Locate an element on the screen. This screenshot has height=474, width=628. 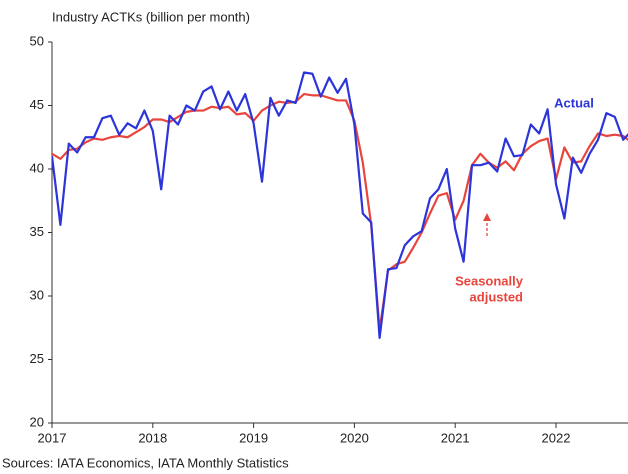
x-tick-label: 2021 is located at coordinates (455, 437).